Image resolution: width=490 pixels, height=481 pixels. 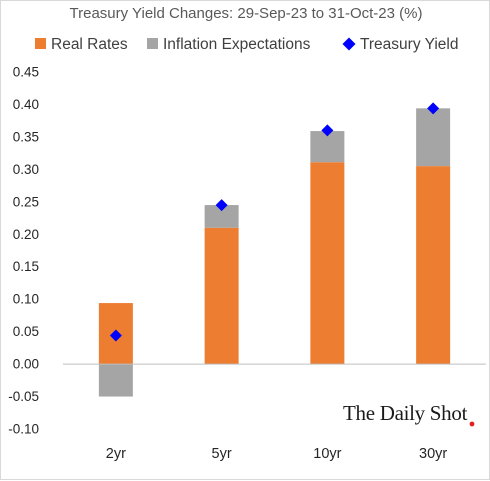 What do you see at coordinates (221, 216) in the screenshot?
I see `bar-inflation-expectations-5yr` at bounding box center [221, 216].